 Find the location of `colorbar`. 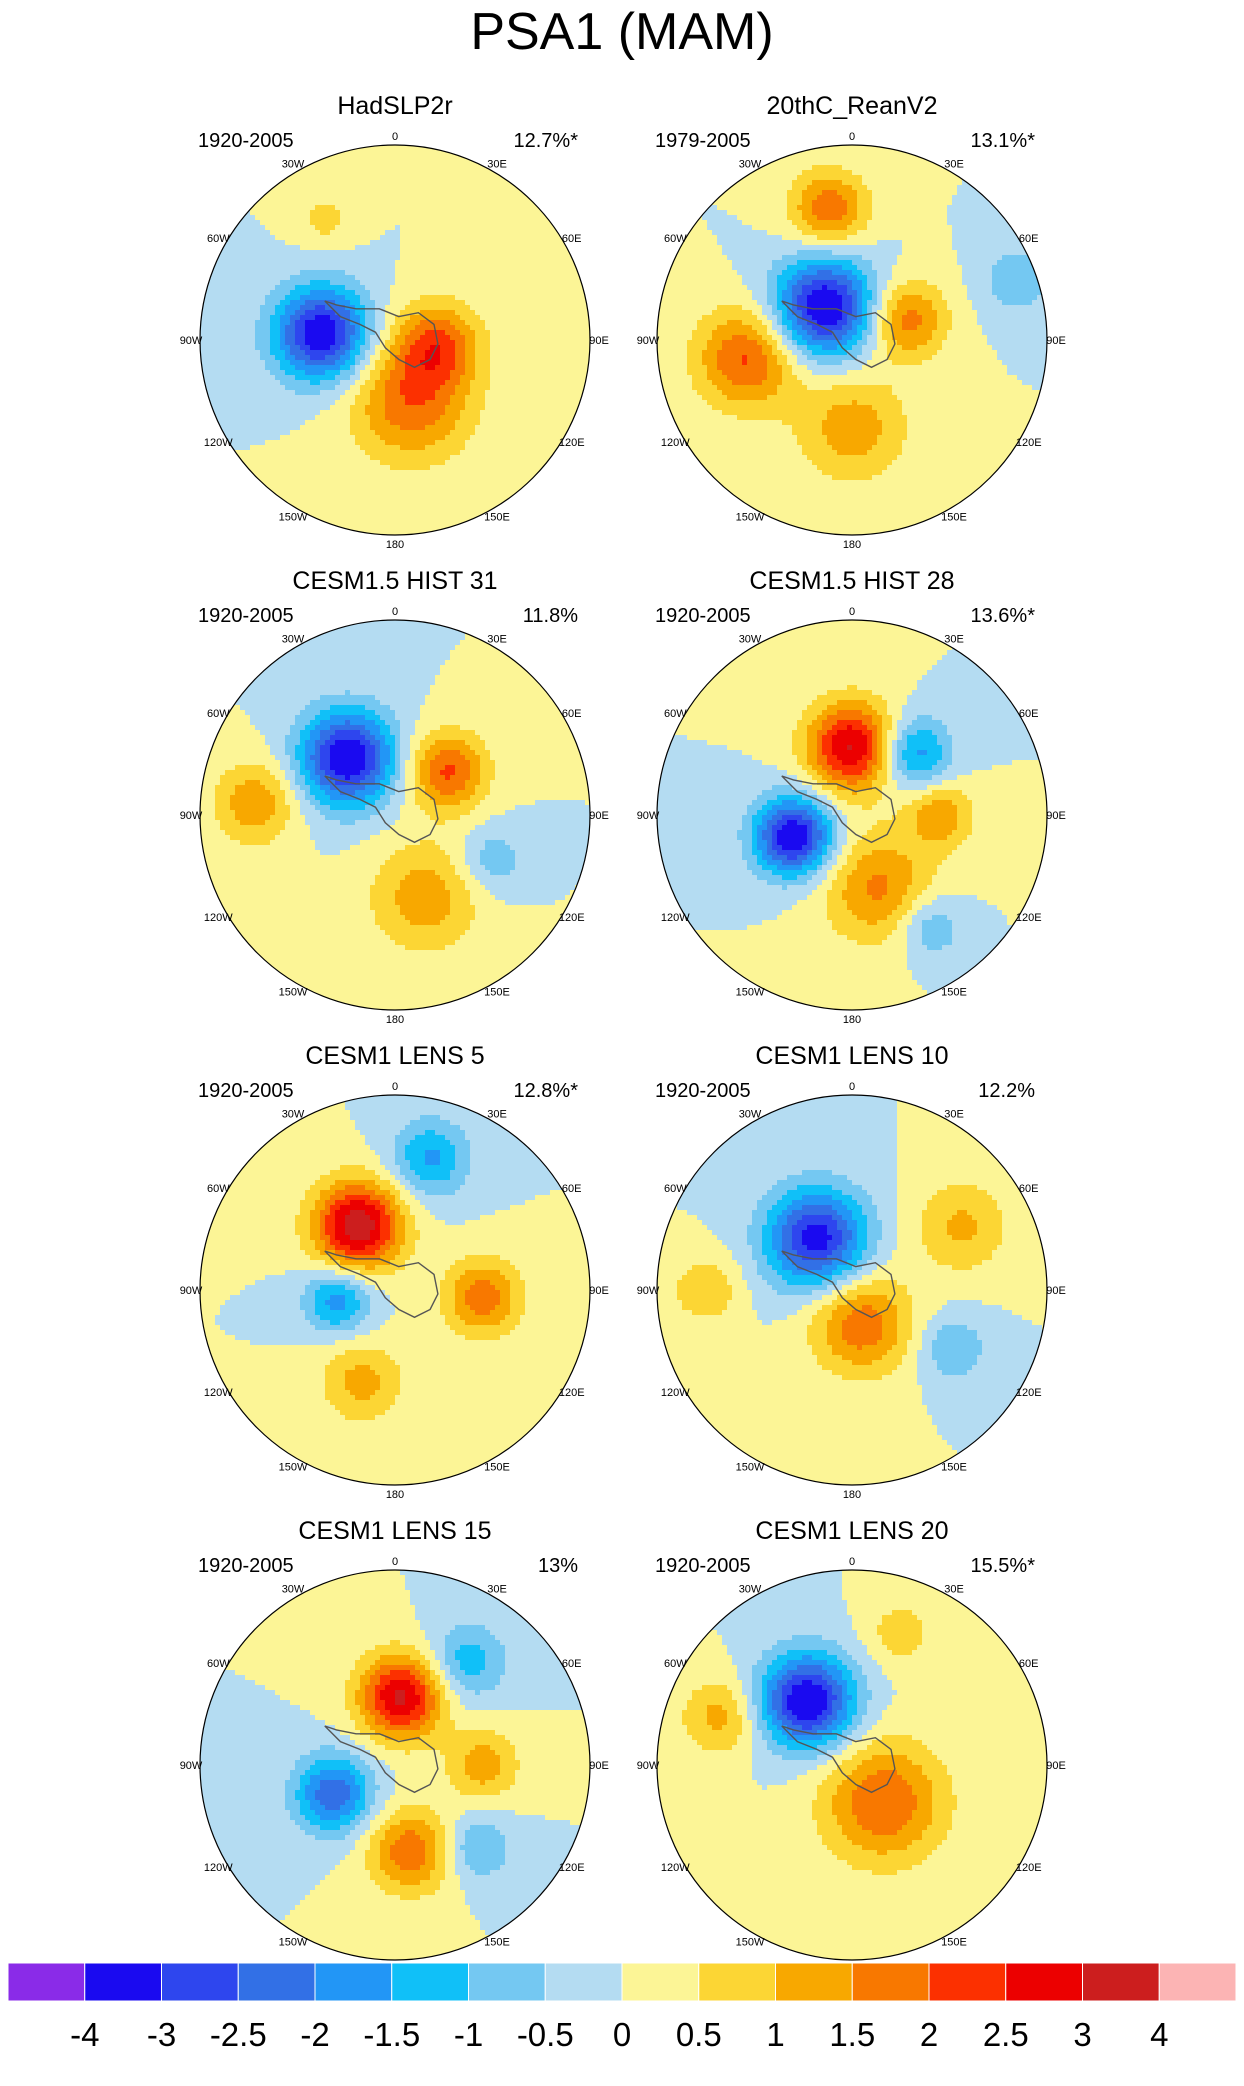

colorbar is located at coordinates (622, 1982).